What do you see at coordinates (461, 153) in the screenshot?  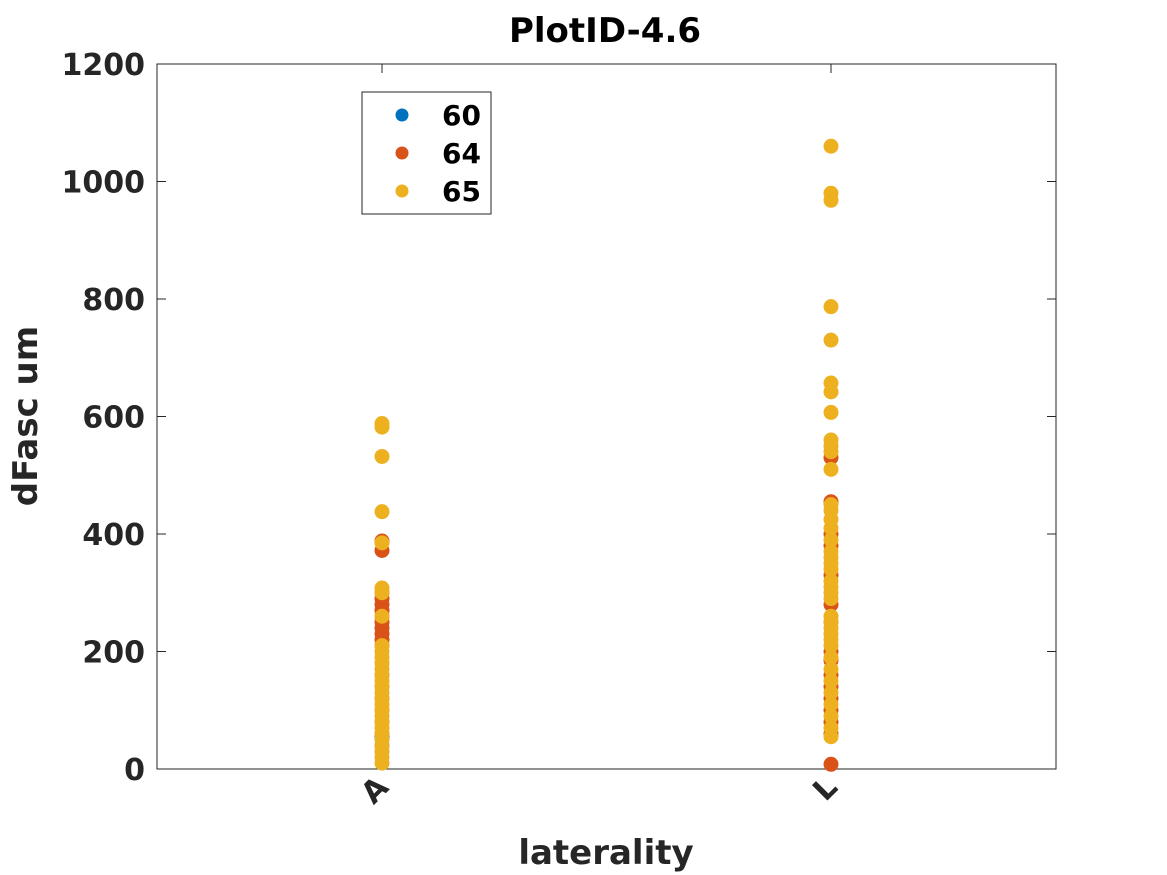 I see `legend-label: 64` at bounding box center [461, 153].